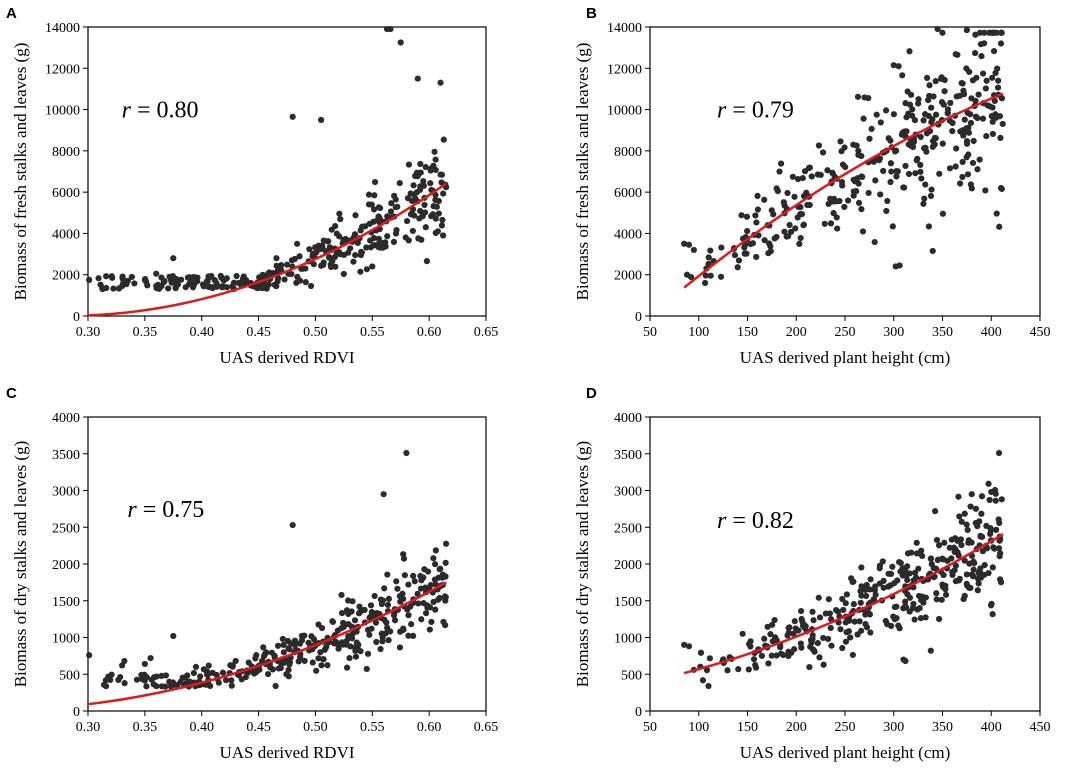  Describe the element at coordinates (843, 190) in the screenshot. I see `fit-curve` at that location.